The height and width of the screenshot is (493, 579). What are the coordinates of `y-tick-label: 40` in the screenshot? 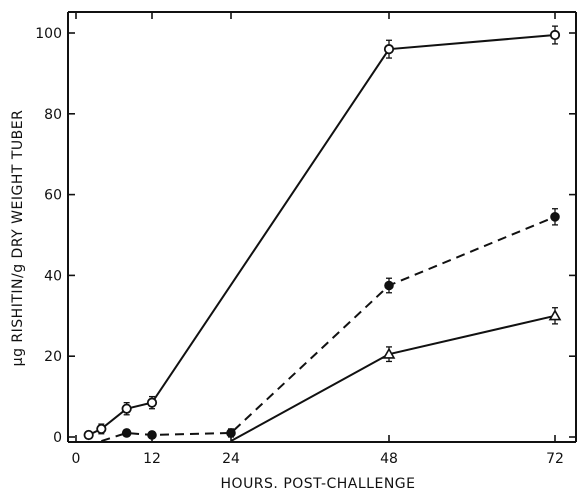 It's located at (53, 276).